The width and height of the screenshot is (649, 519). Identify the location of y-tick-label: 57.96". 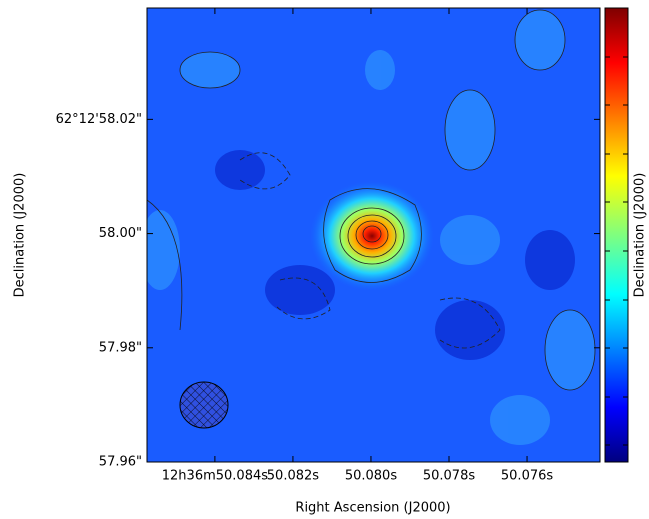
(120, 462).